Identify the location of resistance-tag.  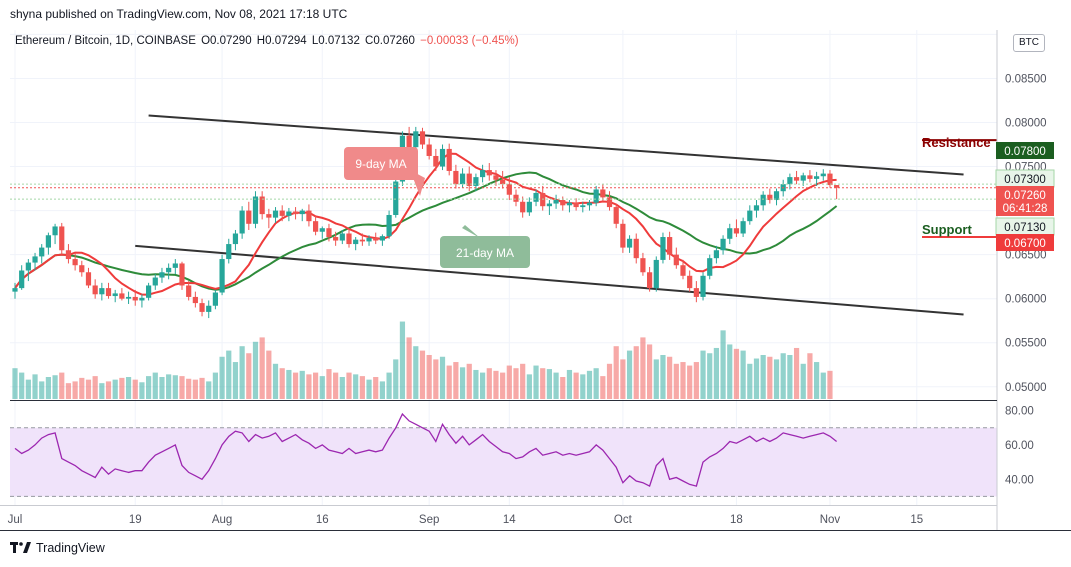
(1025, 150).